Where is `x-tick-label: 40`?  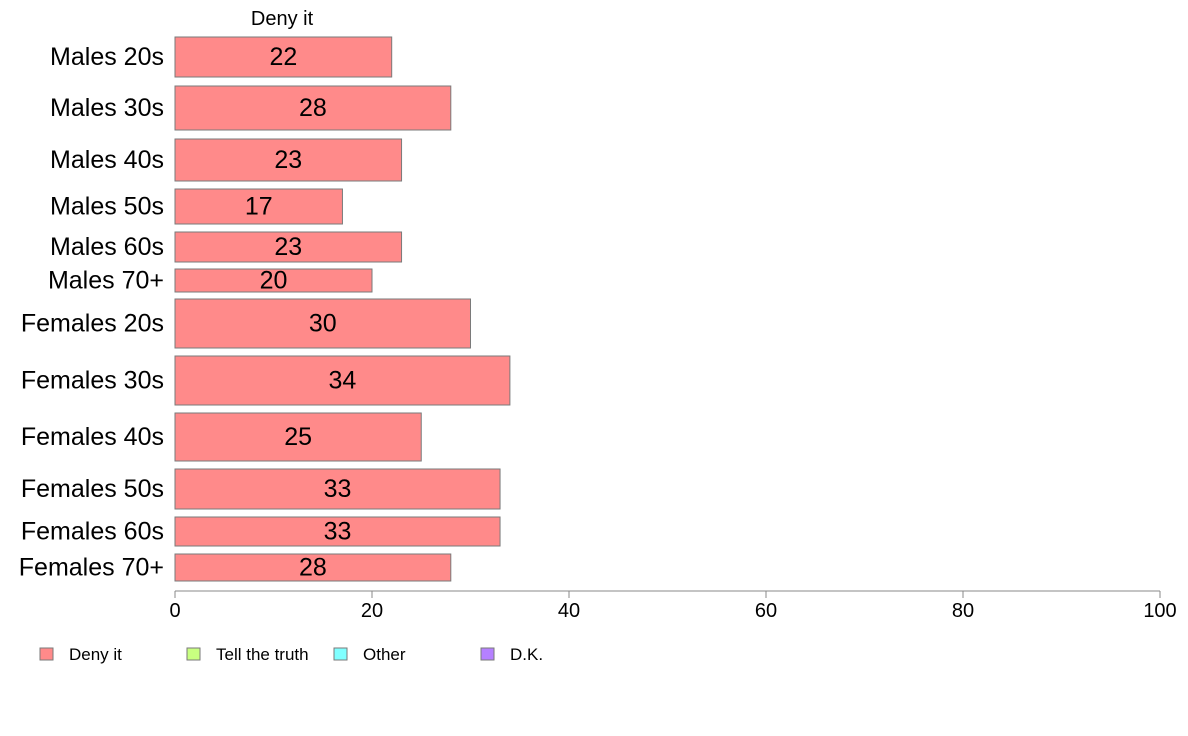
x-tick-label: 40 is located at coordinates (569, 611).